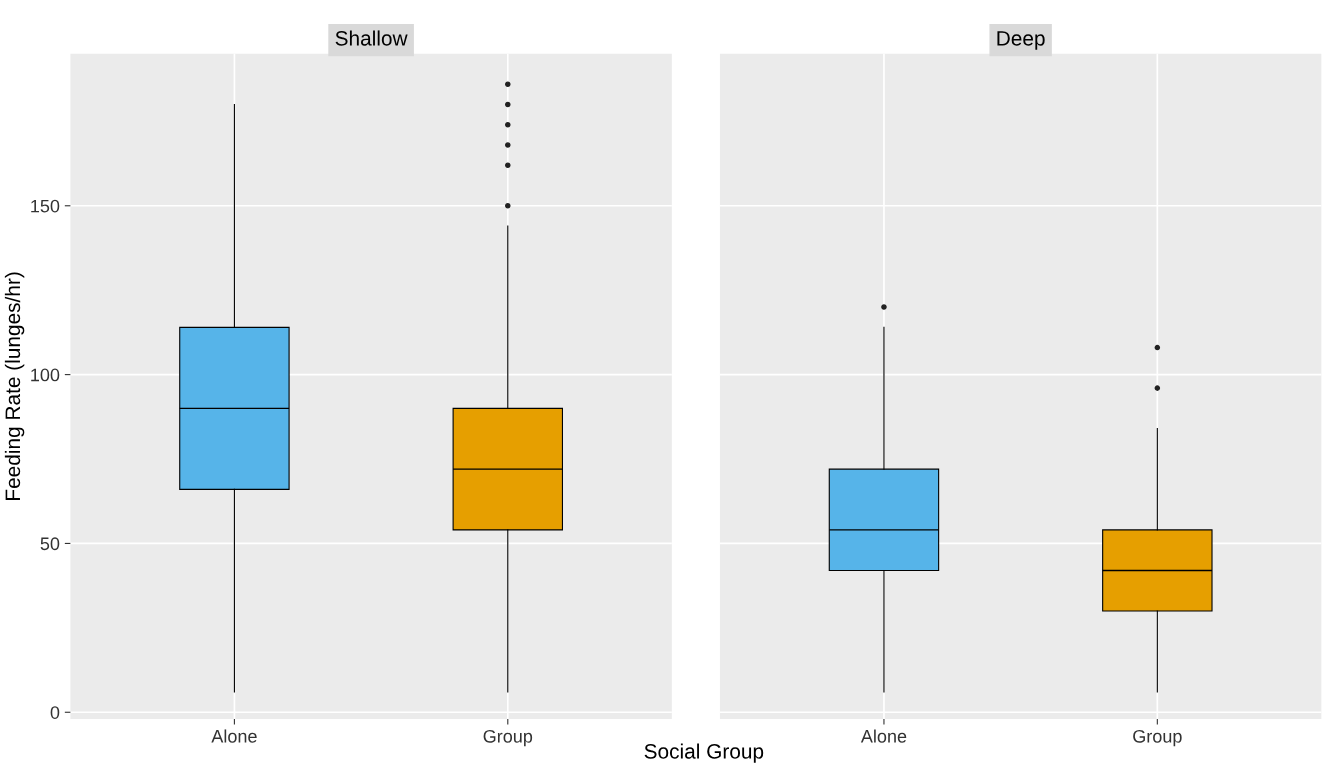 This screenshot has width=1328, height=769. I want to click on y-tick-label: 0, so click(55, 712).